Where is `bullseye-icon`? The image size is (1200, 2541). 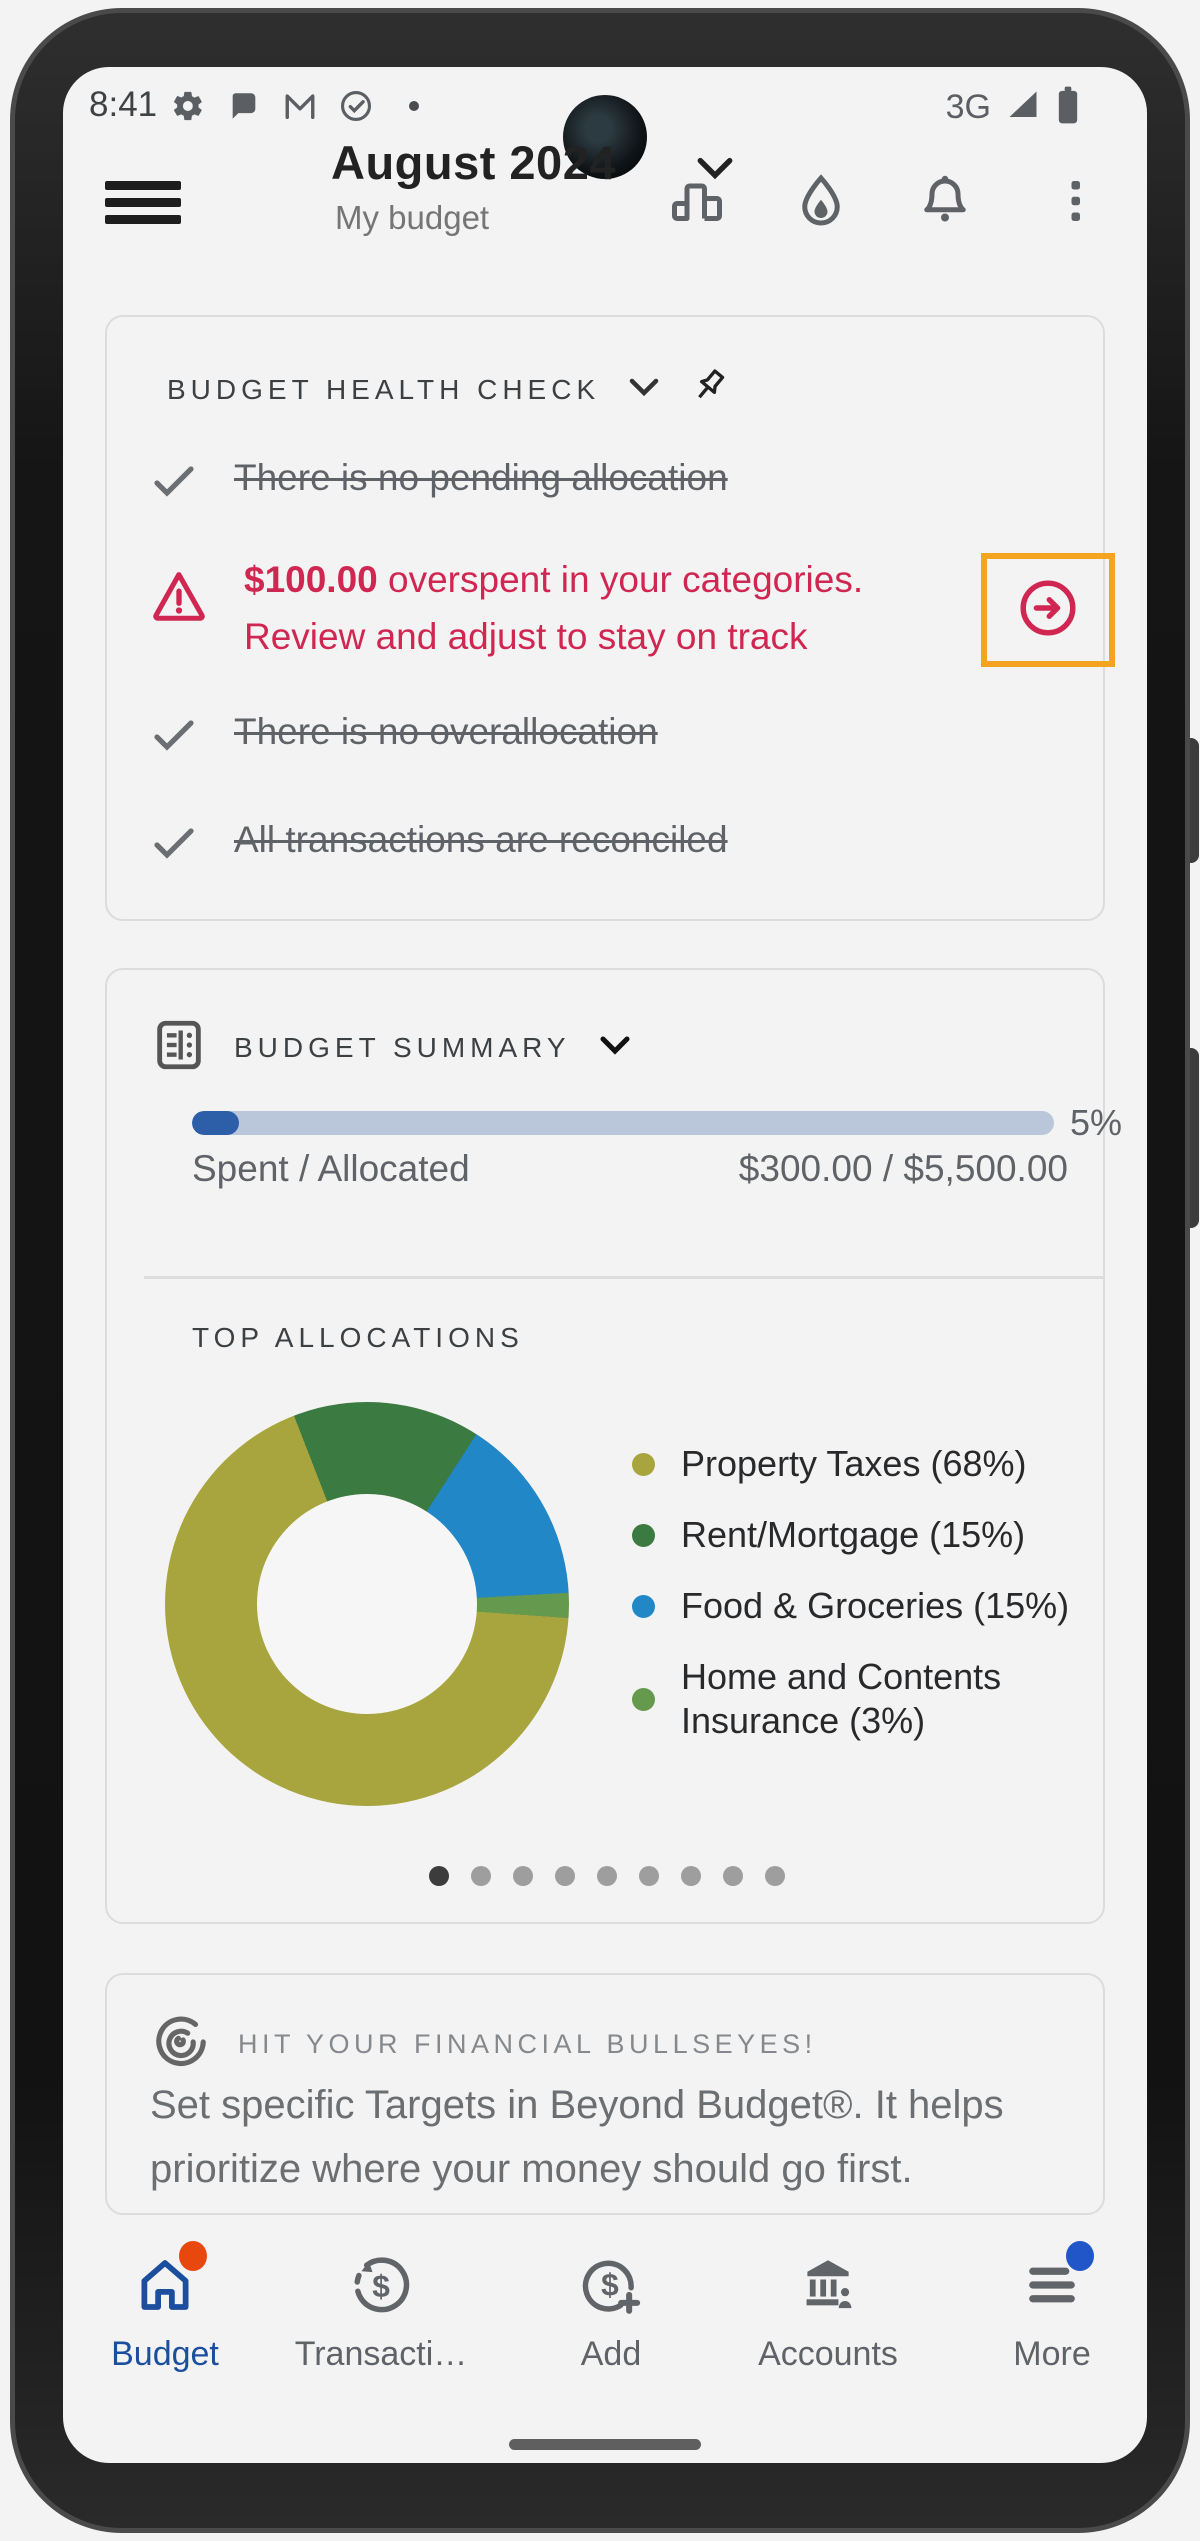
bullseye-icon is located at coordinates (181, 2044).